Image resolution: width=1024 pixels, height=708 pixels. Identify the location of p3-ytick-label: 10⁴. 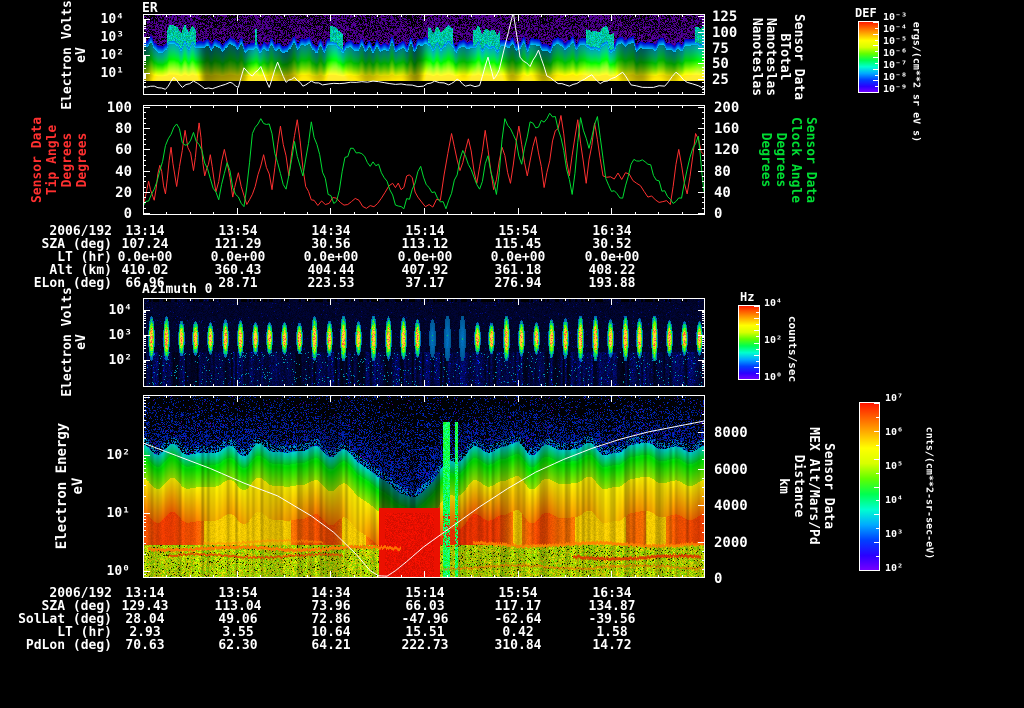
(120, 310).